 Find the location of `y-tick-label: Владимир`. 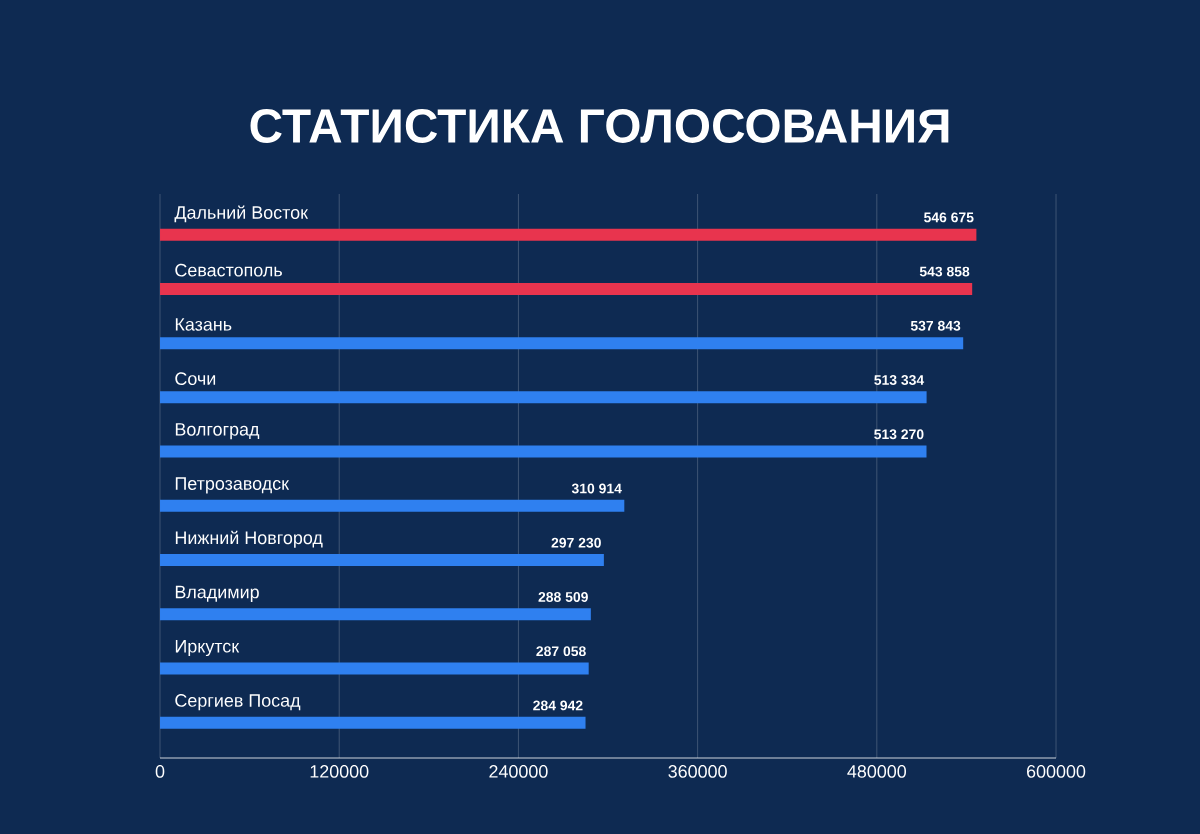

y-tick-label: Владимир is located at coordinates (217, 593).